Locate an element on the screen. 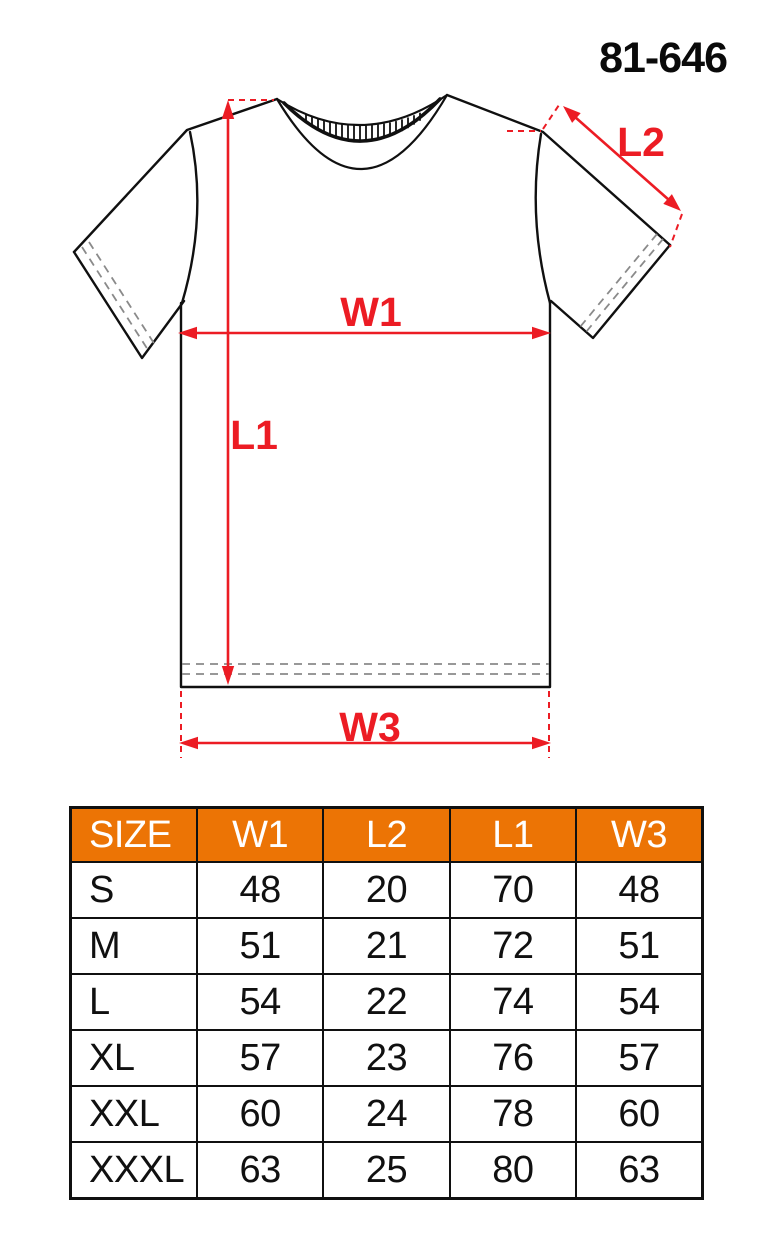 The width and height of the screenshot is (771, 1250). dimension-l2-arrow is located at coordinates (622, 158).